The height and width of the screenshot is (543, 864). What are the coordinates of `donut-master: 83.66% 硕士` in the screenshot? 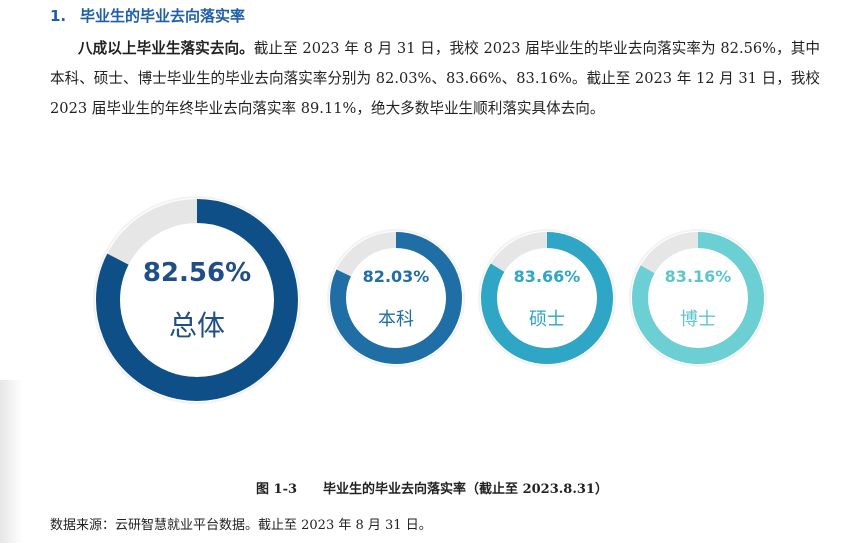 It's located at (547, 298).